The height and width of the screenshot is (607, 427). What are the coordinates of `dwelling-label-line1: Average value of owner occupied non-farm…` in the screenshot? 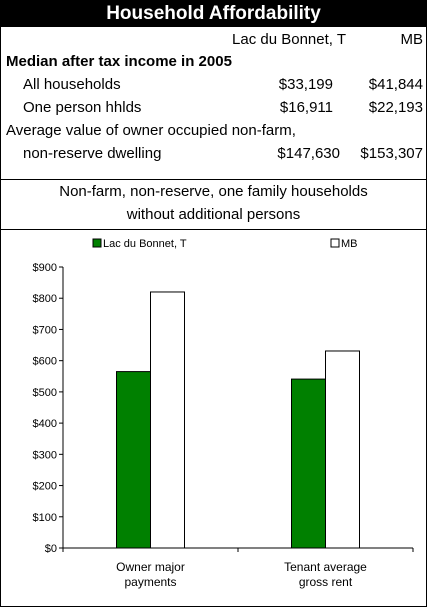 It's located at (151, 130).